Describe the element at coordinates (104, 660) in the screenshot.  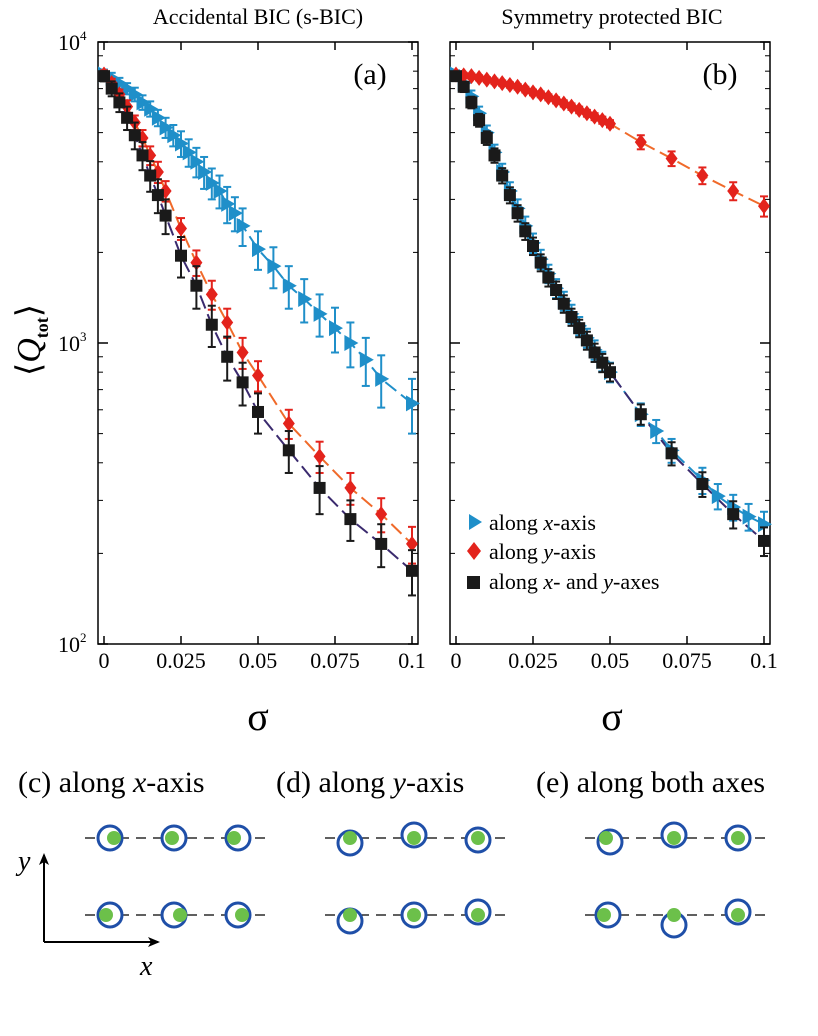
I see `x-tick-label-a: 0` at that location.